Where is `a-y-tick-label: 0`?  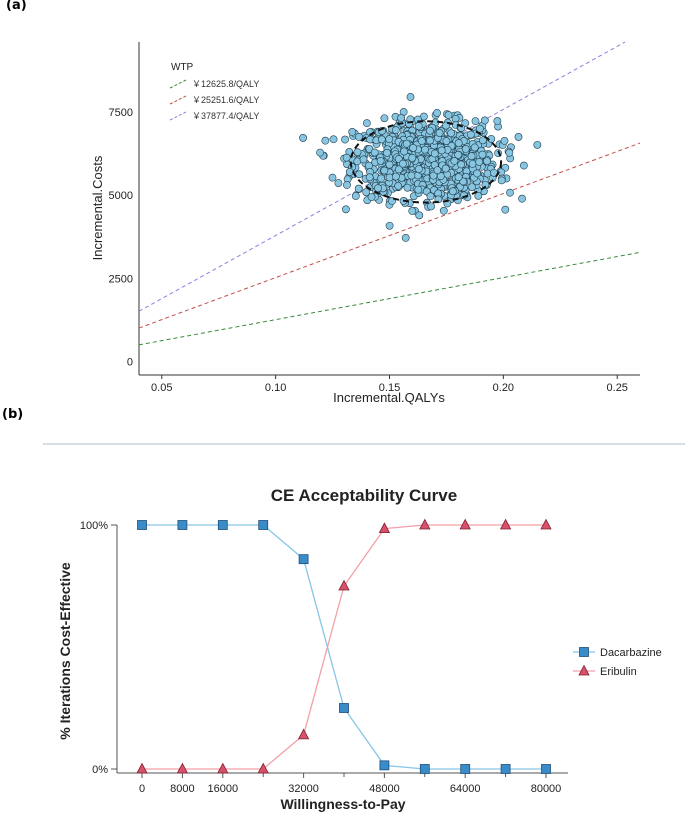 a-y-tick-label: 0 is located at coordinates (130, 363).